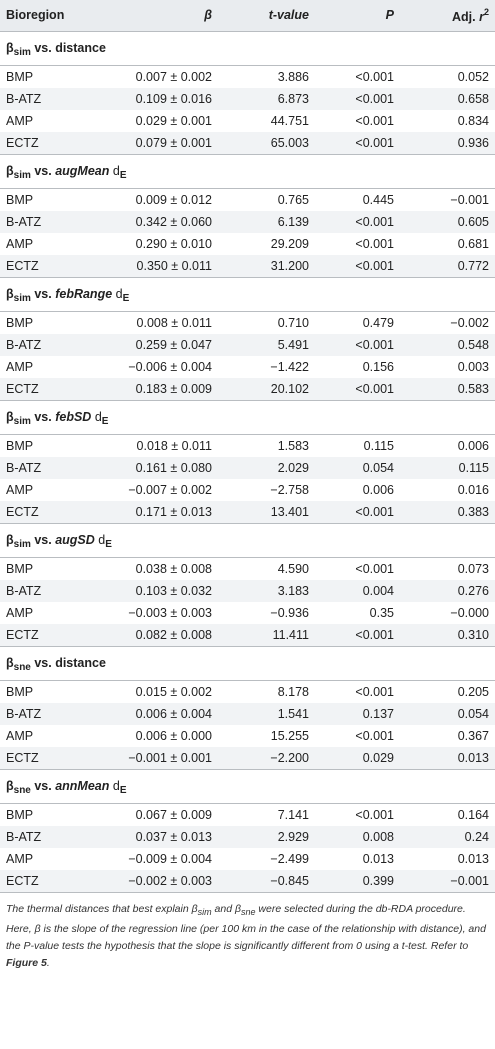 The height and width of the screenshot is (1049, 495). Describe the element at coordinates (378, 199) in the screenshot. I see `cell-p-value: 0.445` at that location.